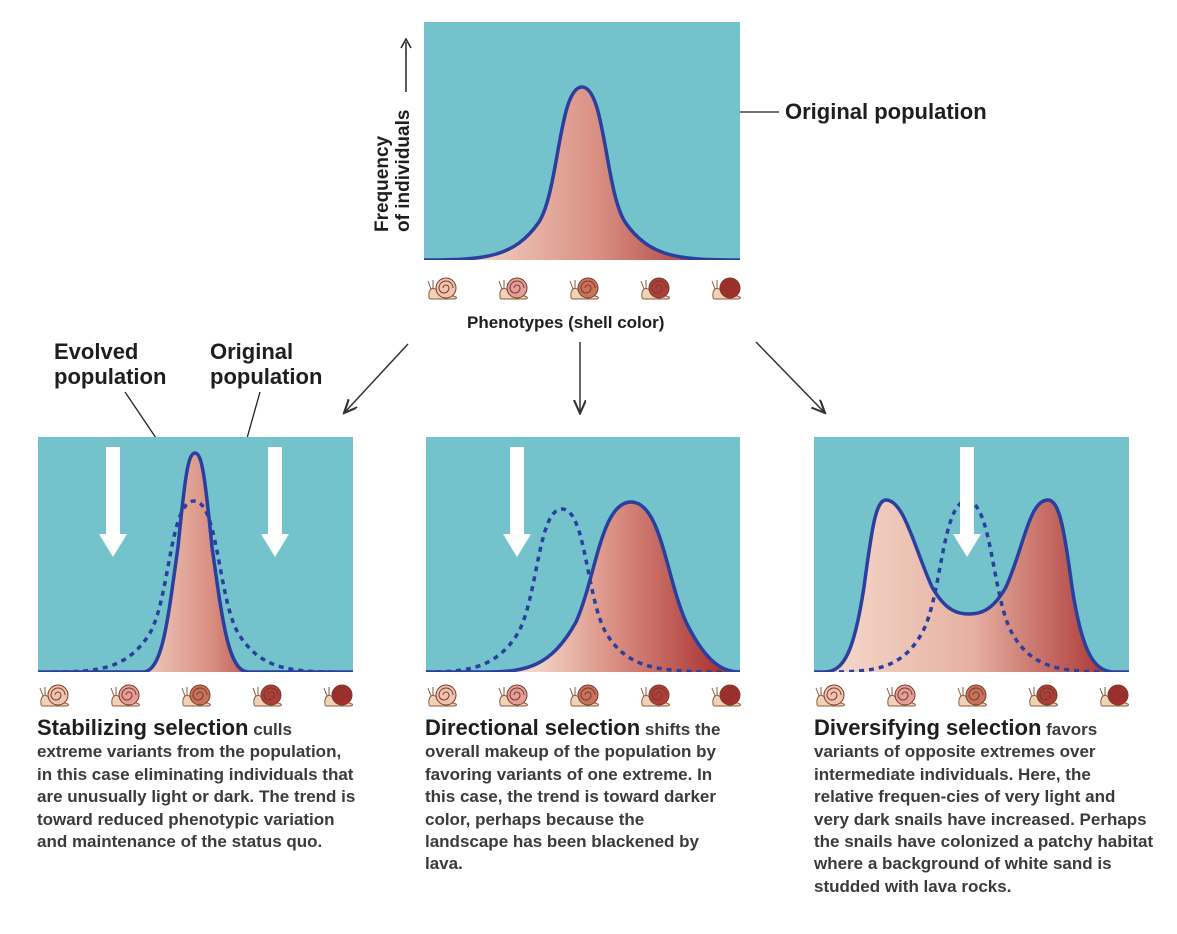  I want to click on snail-row-diversifying, so click(973, 695).